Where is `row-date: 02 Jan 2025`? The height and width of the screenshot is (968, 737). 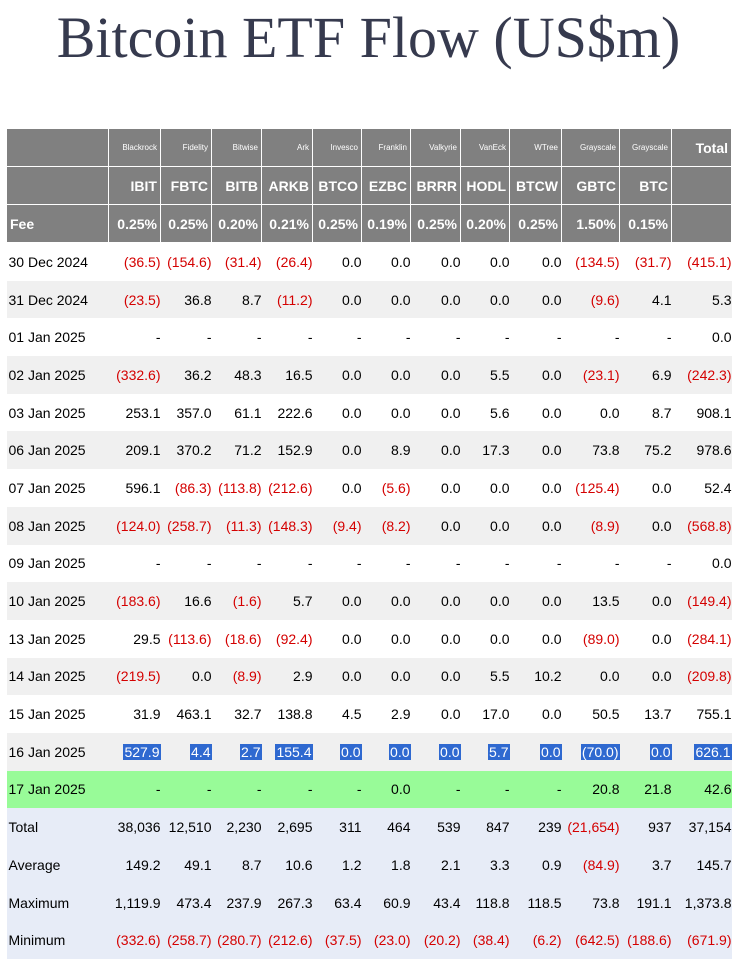
row-date: 02 Jan 2025 is located at coordinates (57, 375).